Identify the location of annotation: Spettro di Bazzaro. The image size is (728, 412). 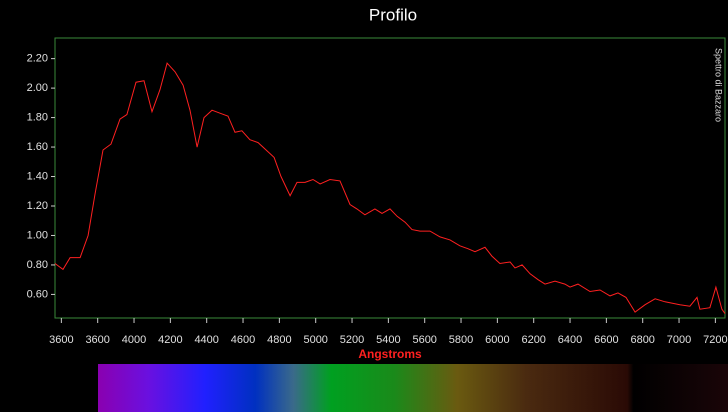
(719, 85).